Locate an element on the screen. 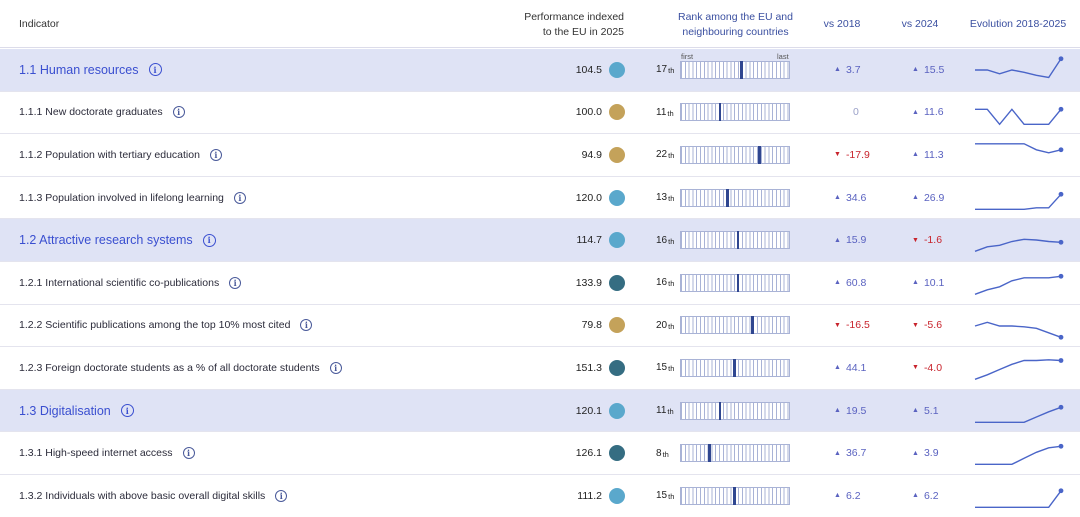  header-performance-line2: to the EU in 2025 is located at coordinates (583, 32).